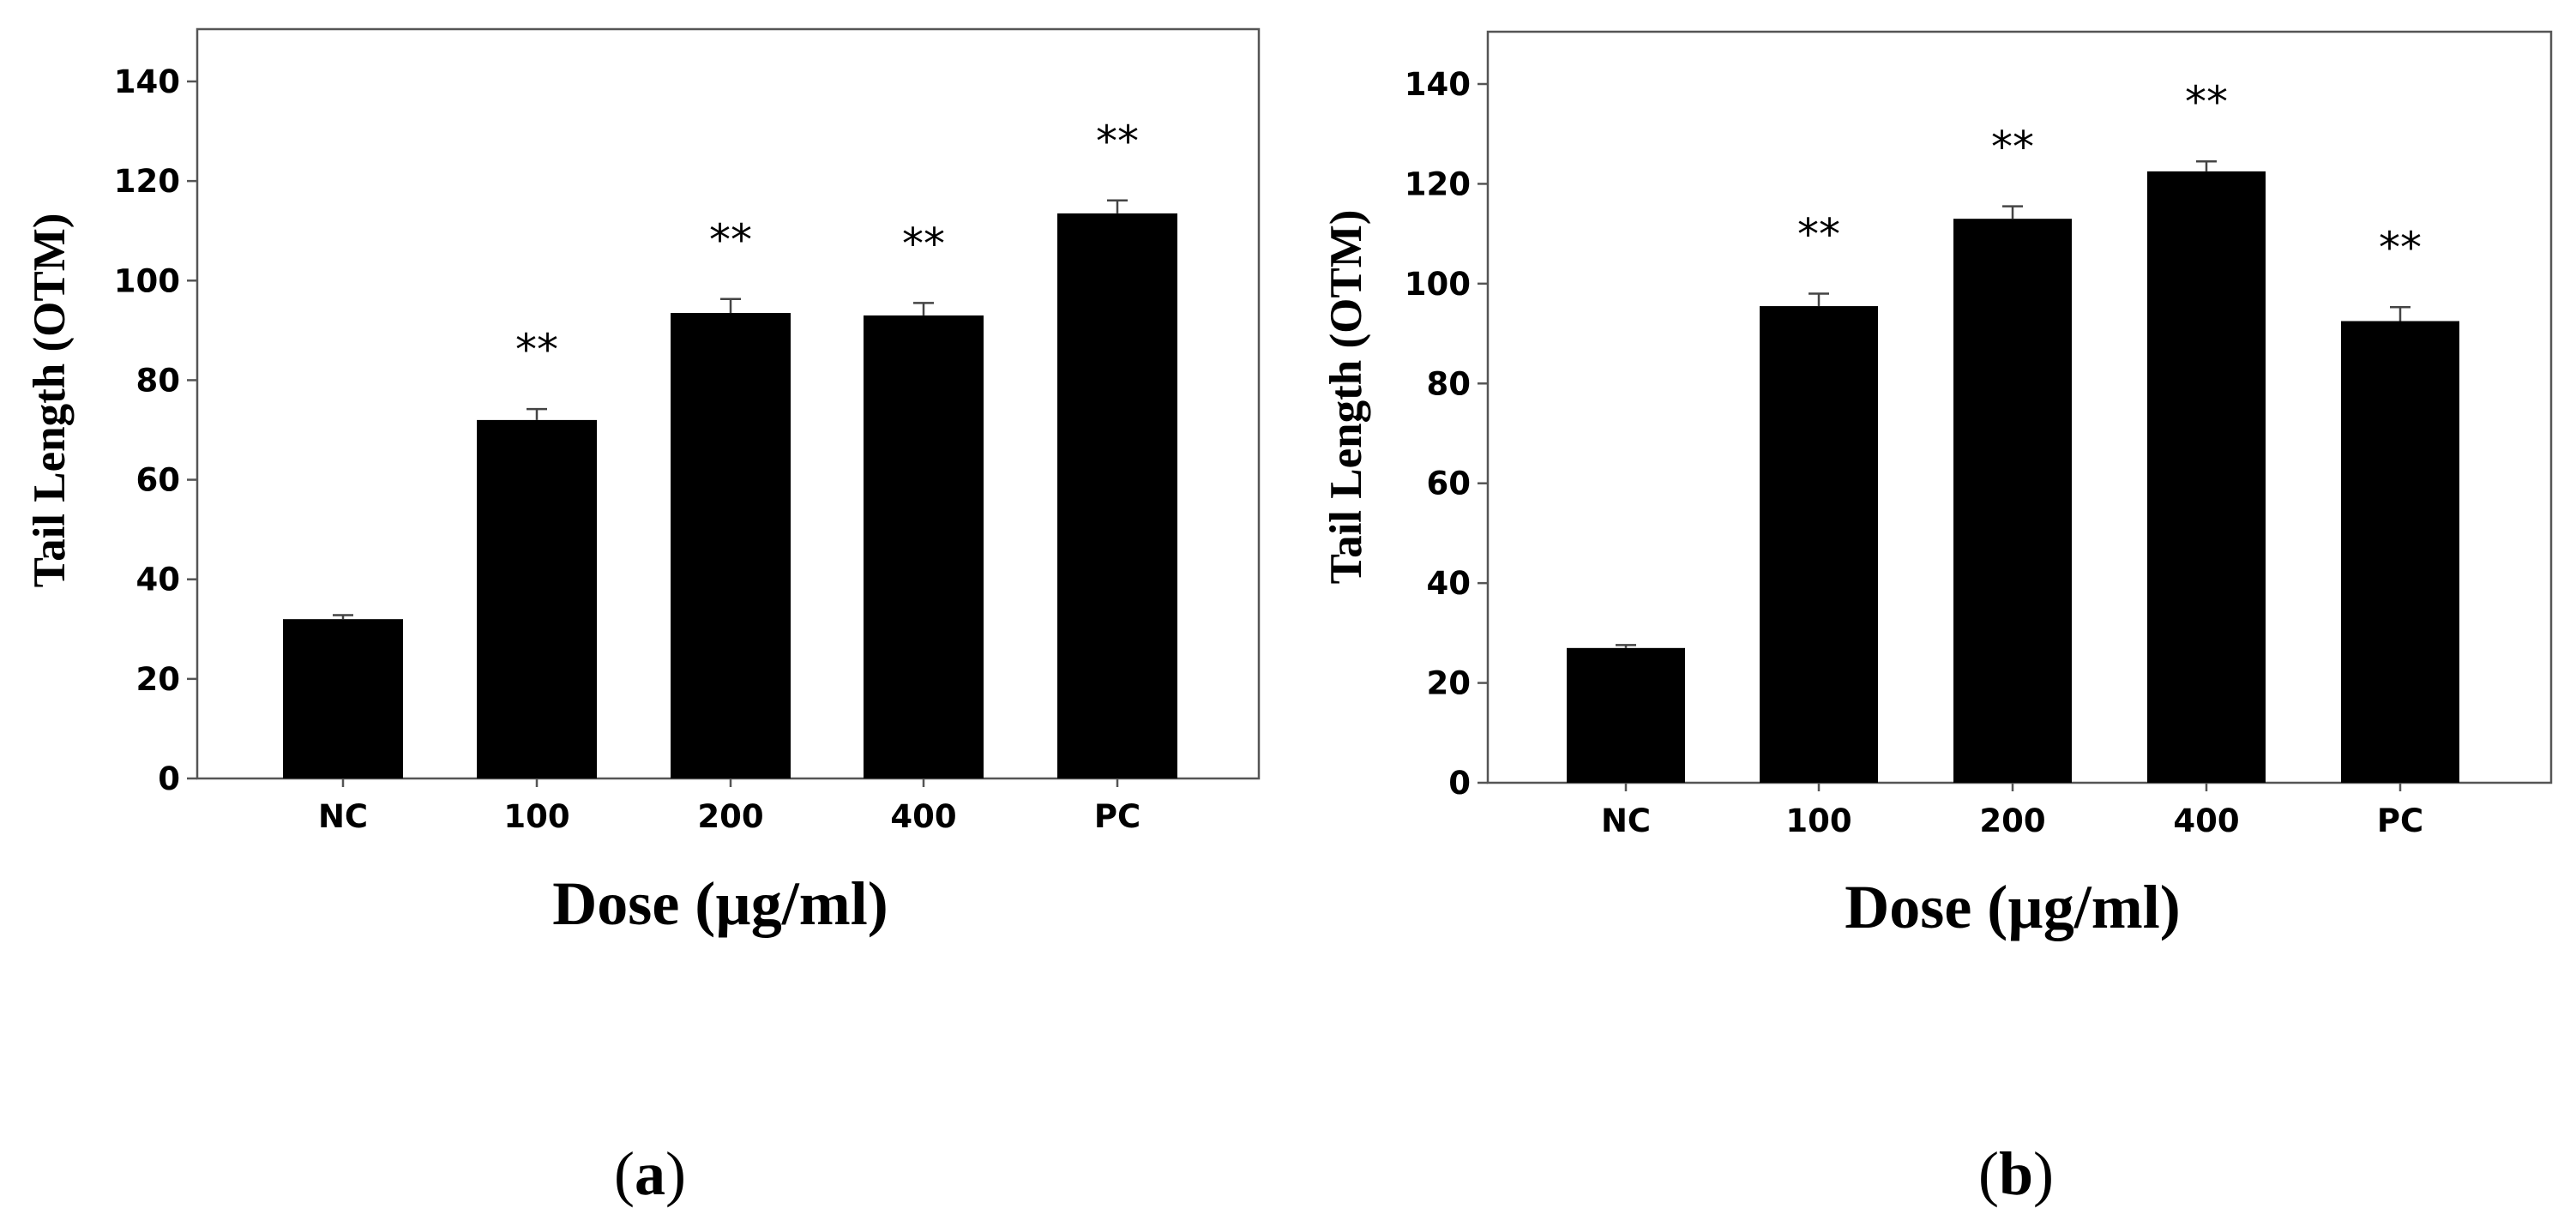 The height and width of the screenshot is (1232, 2576). I want to click on panel-a-y-tick-label: 100, so click(147, 280).